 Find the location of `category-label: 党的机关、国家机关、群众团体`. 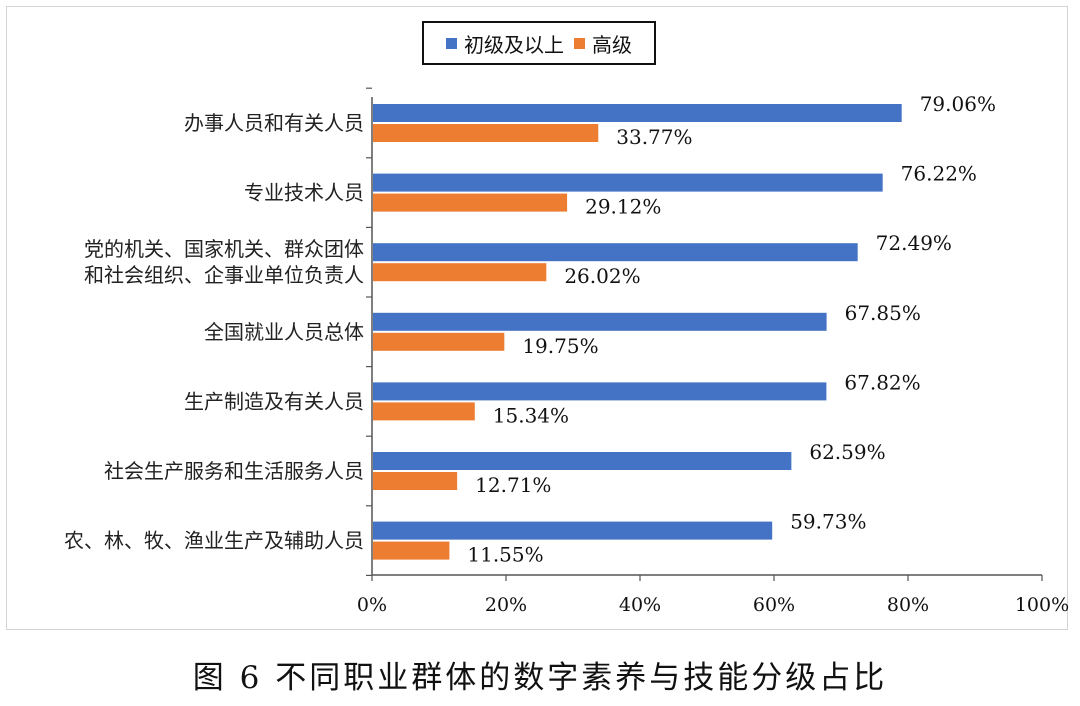

category-label: 党的机关、国家机关、群众团体 is located at coordinates (224, 249).